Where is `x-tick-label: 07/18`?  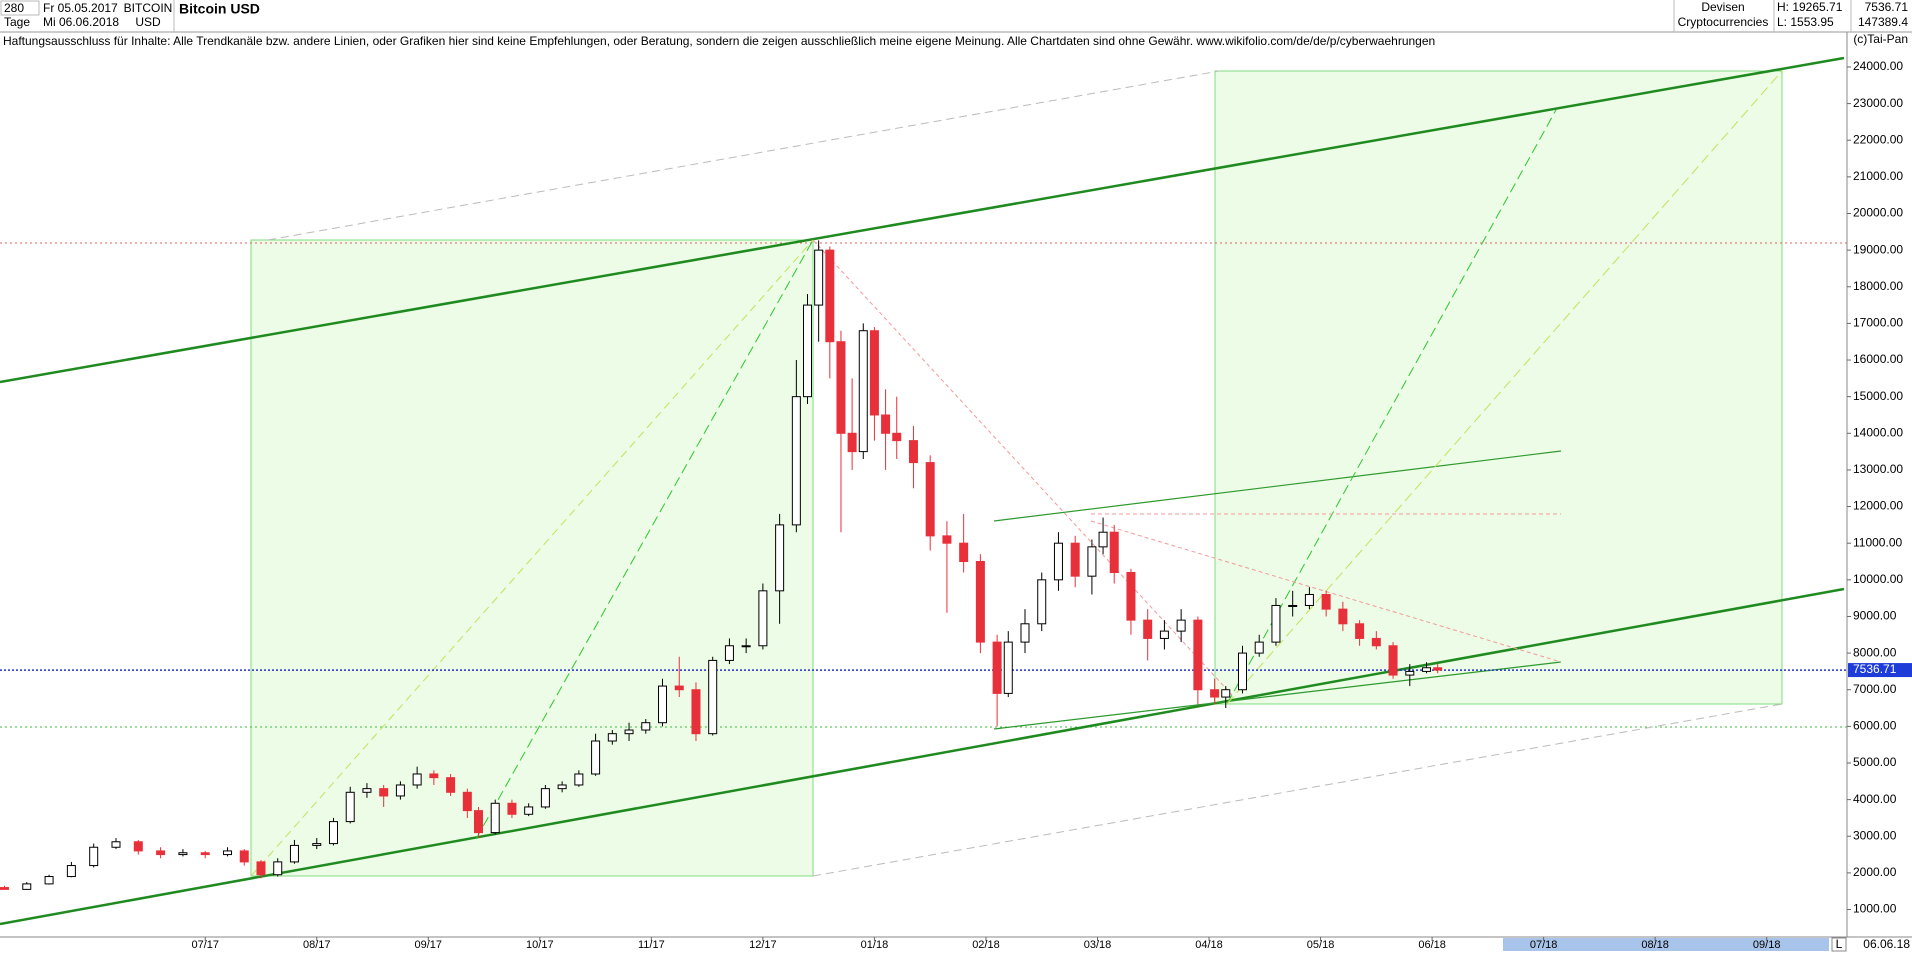
x-tick-label: 07/18 is located at coordinates (1544, 945).